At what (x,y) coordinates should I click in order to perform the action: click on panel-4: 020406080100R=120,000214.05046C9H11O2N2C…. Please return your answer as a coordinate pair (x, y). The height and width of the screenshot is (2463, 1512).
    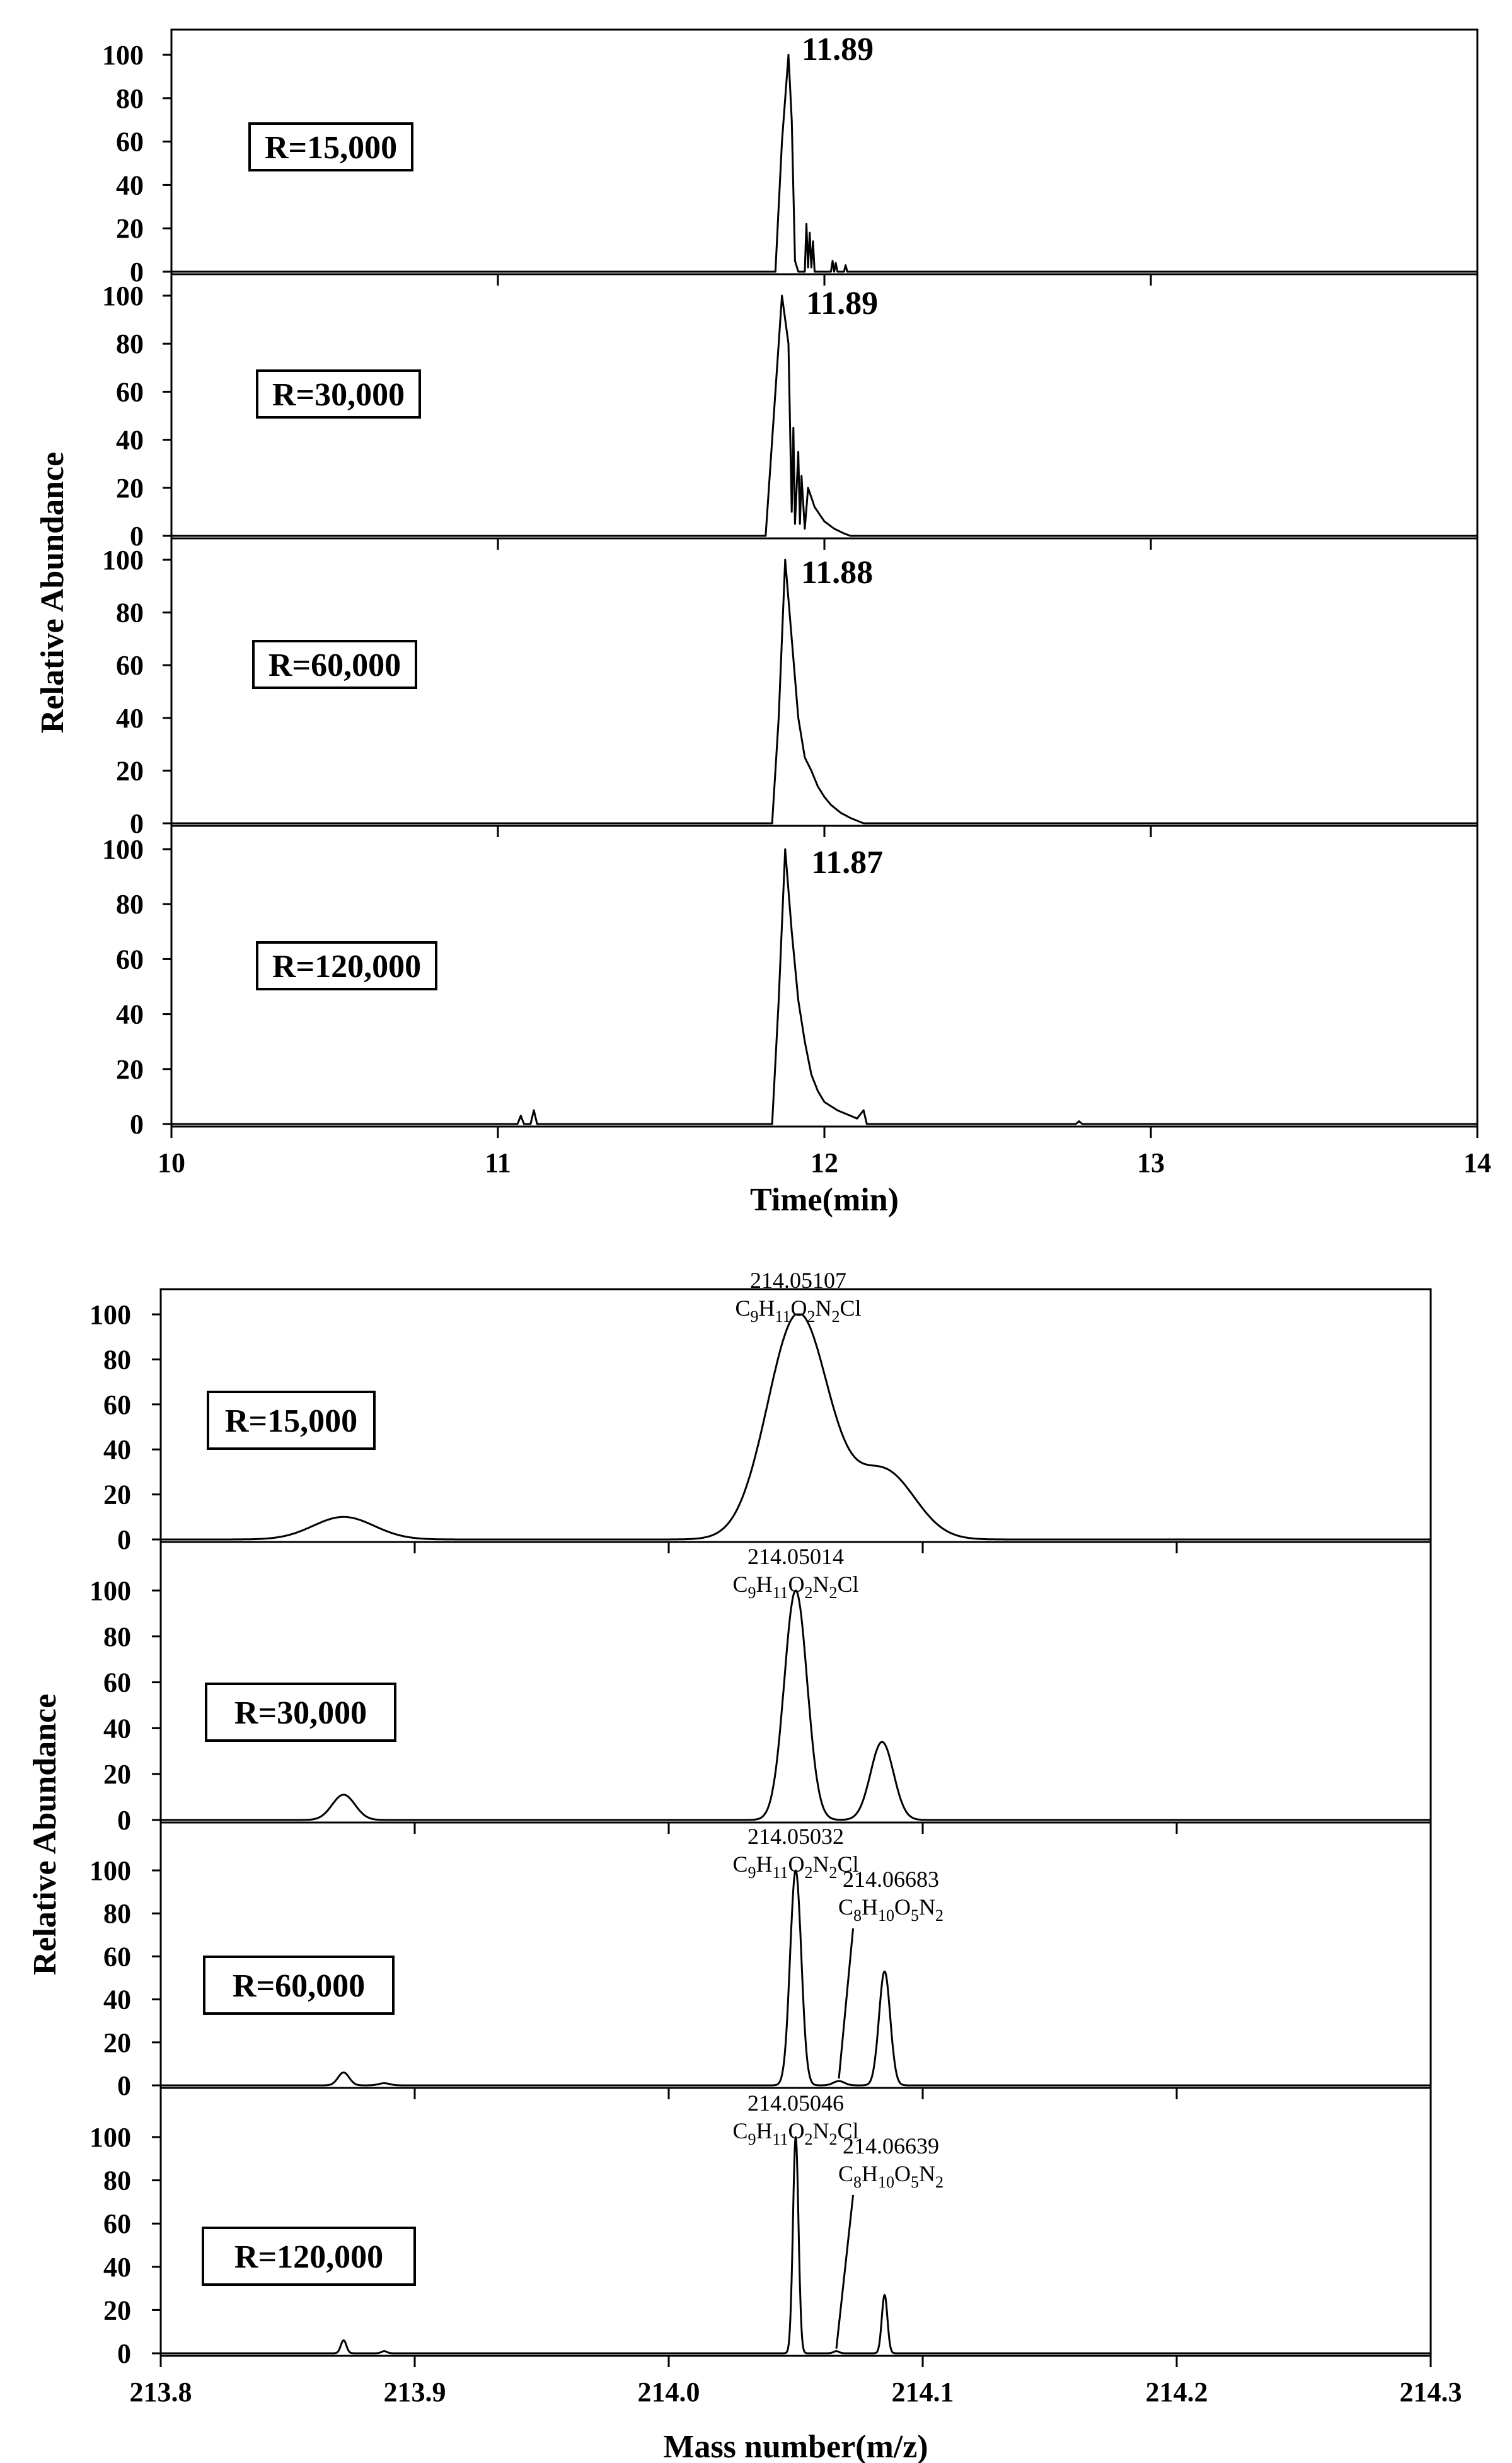
    Looking at the image, I should click on (760, 2228).